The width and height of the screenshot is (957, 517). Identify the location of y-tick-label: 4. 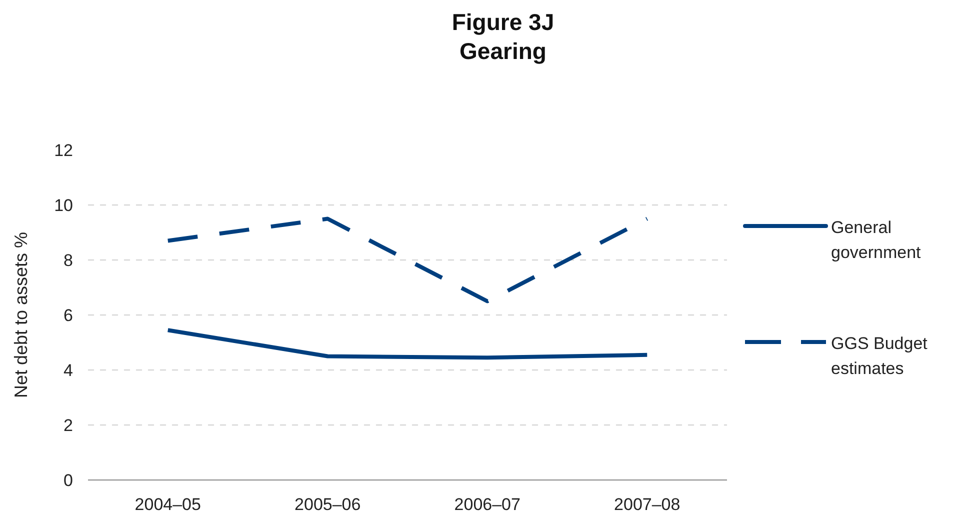
(68, 370).